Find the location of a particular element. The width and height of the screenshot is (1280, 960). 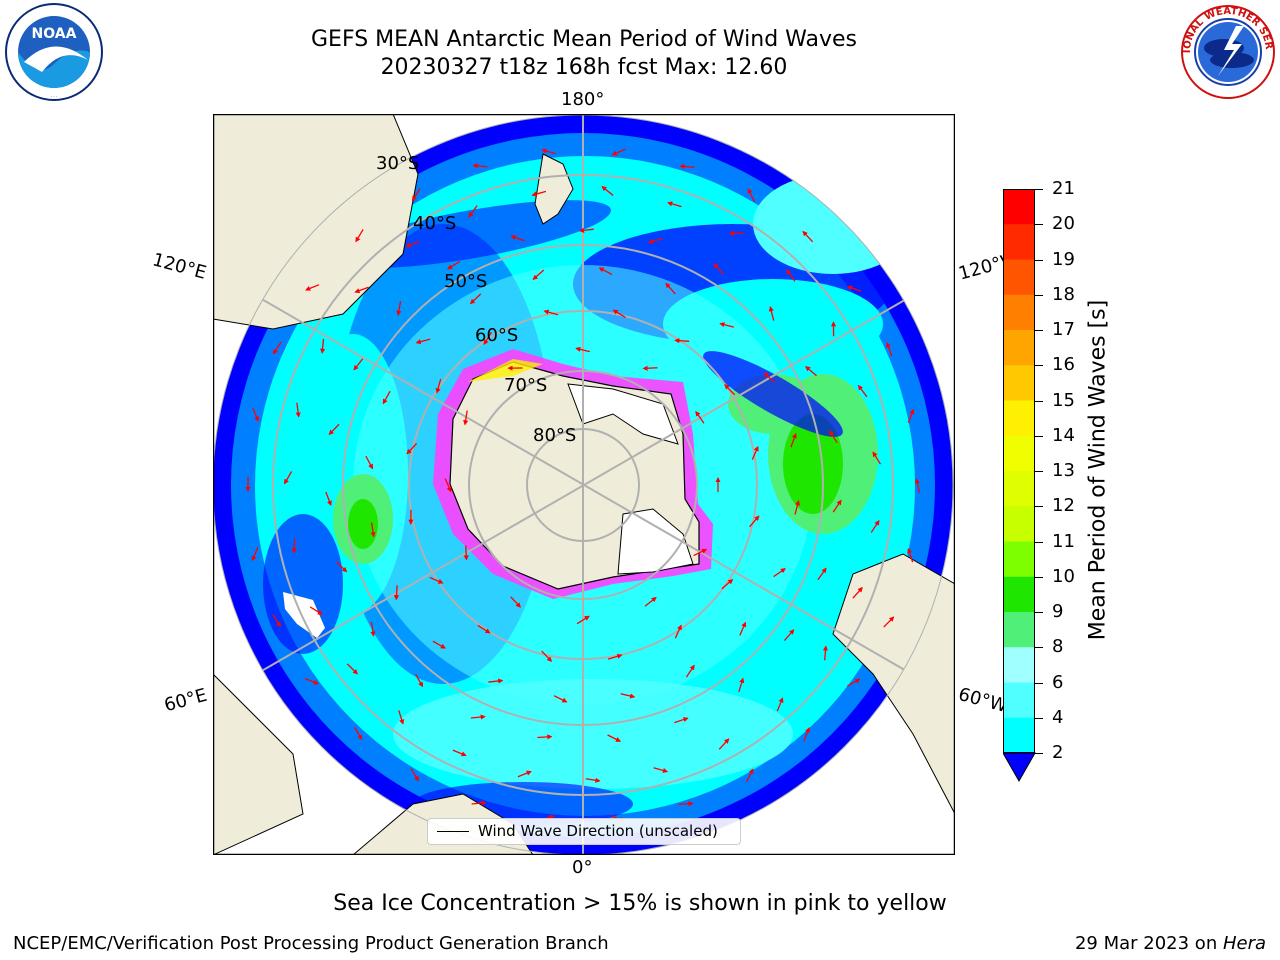

colorbar-tick-label: 12 is located at coordinates (1063, 506).